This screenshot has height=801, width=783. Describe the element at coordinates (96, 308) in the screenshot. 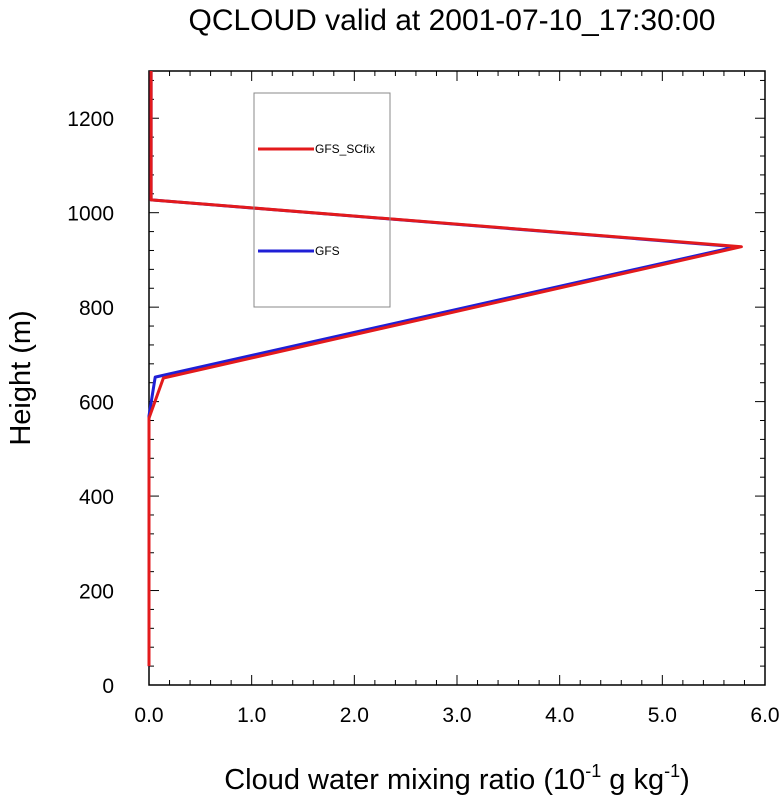

I see `y-tick-label: 800` at that location.